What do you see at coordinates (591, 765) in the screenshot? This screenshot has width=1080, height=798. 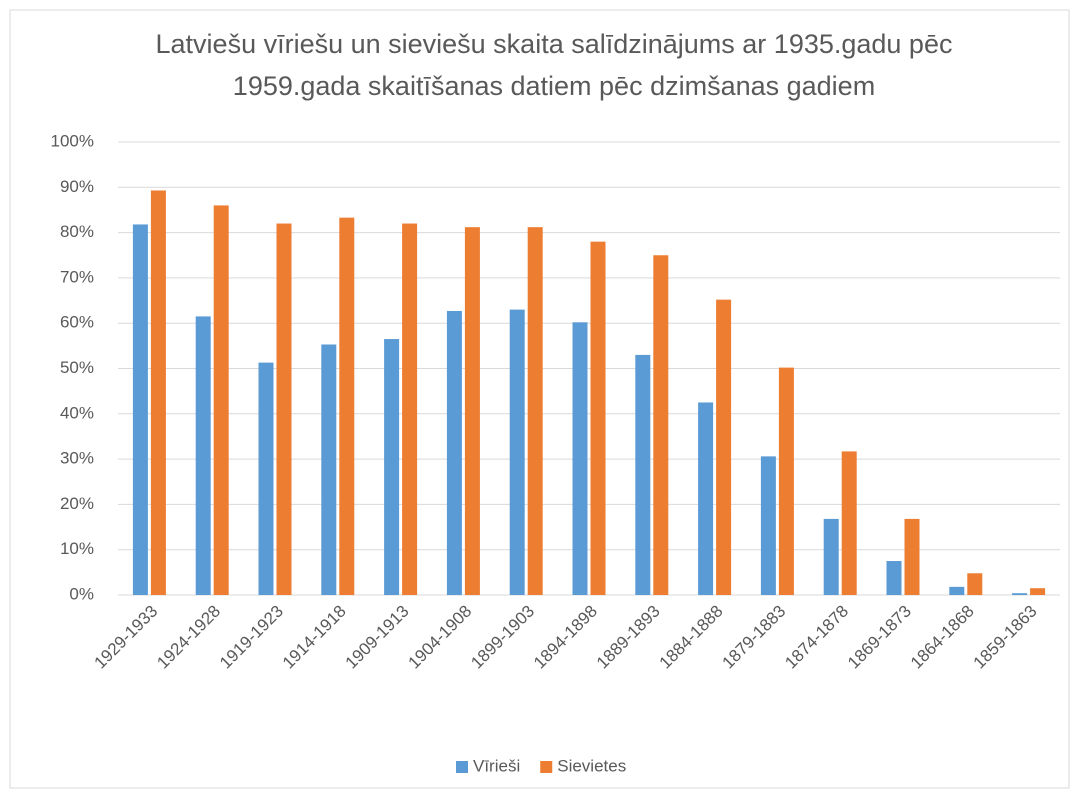 I see `legend-label: Sievietes` at bounding box center [591, 765].